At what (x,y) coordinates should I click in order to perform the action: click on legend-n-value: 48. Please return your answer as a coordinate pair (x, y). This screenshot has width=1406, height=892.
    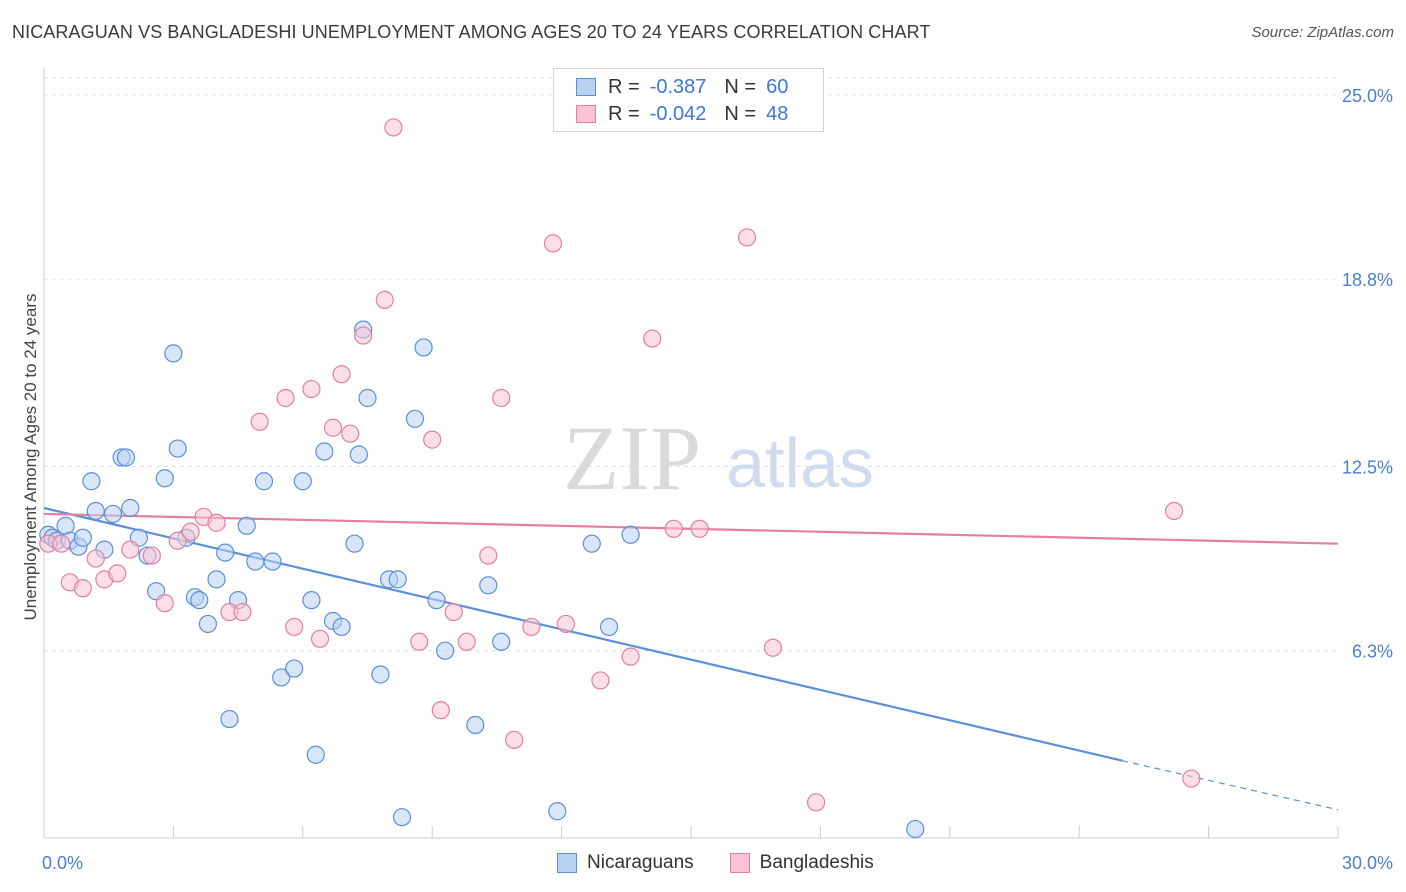
    Looking at the image, I should click on (777, 113).